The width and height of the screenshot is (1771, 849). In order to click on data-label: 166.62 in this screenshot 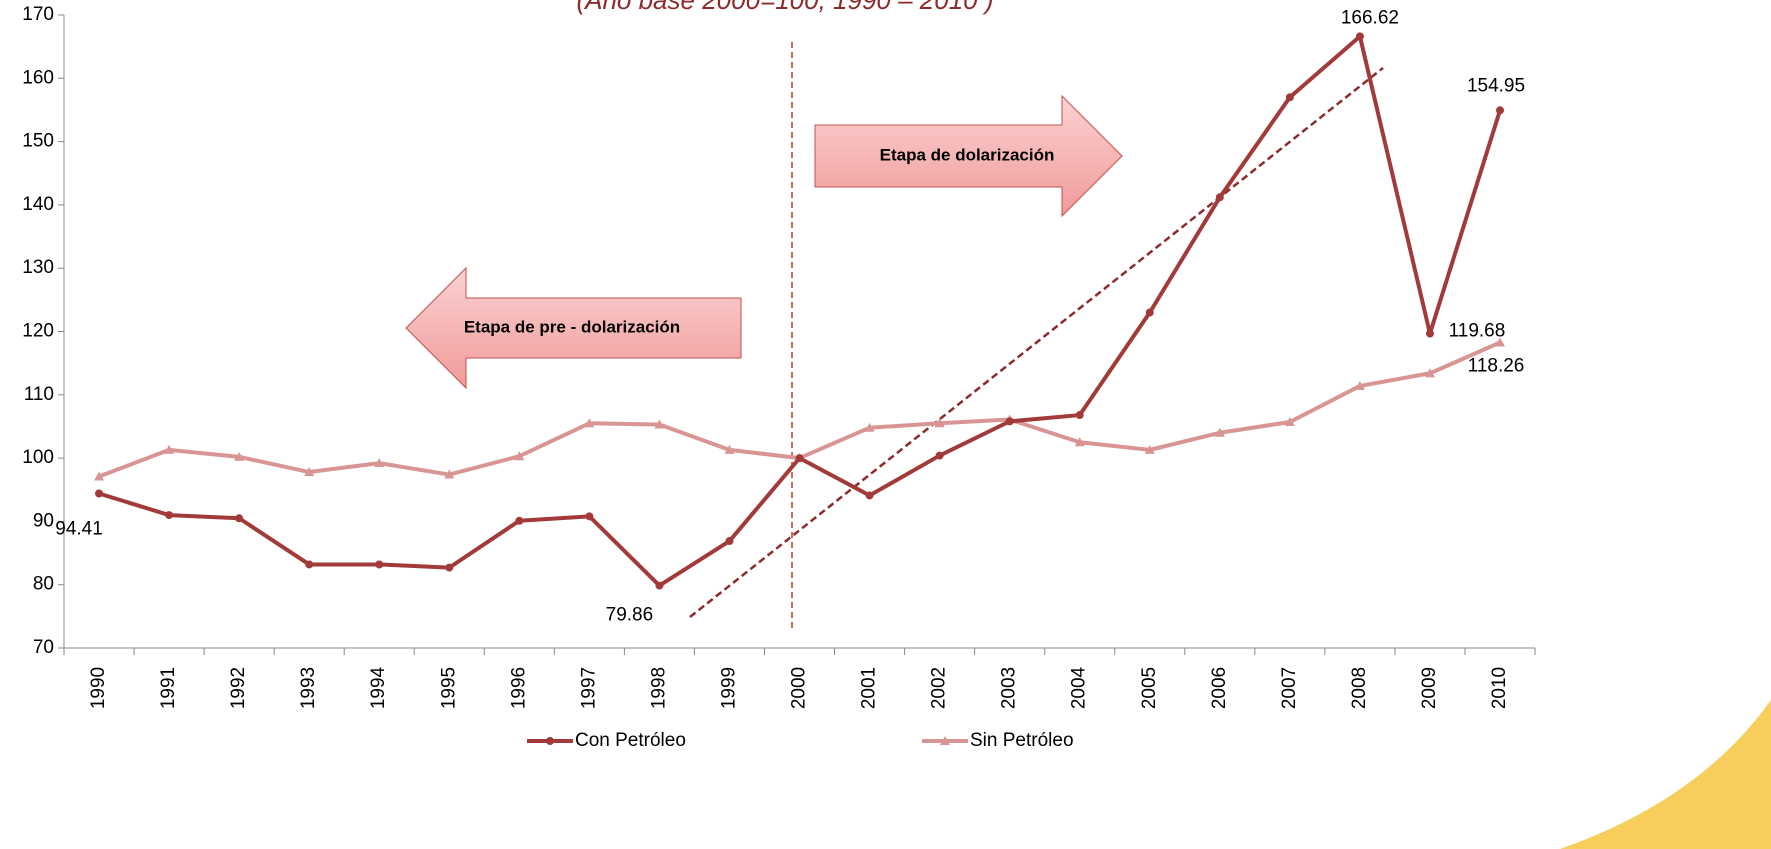, I will do `click(1370, 17)`.